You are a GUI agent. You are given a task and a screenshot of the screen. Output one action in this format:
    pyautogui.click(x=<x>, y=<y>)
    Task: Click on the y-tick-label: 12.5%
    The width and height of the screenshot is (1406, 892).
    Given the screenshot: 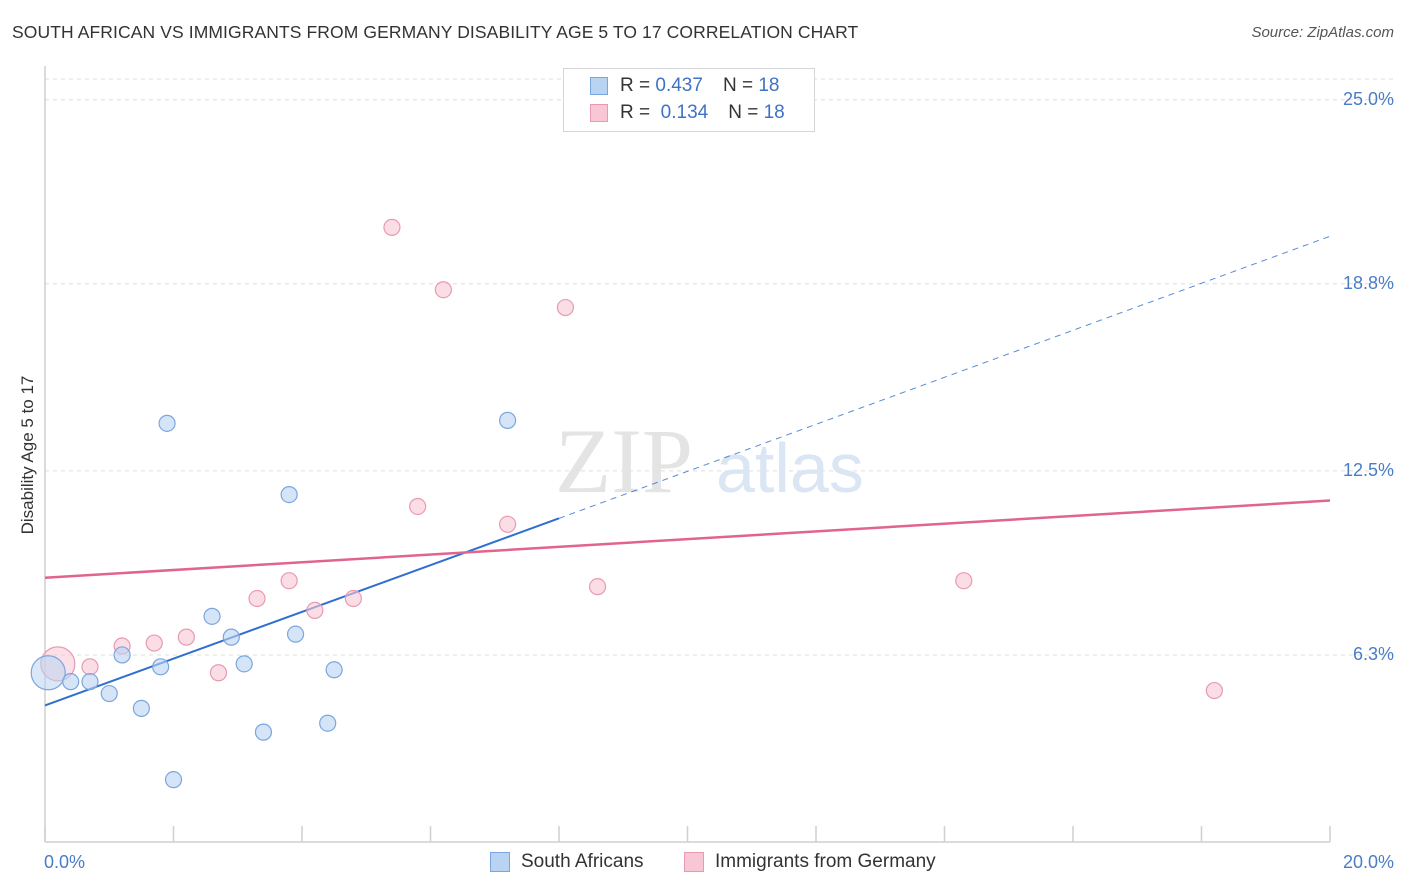 What is the action you would take?
    pyautogui.click(x=1368, y=469)
    